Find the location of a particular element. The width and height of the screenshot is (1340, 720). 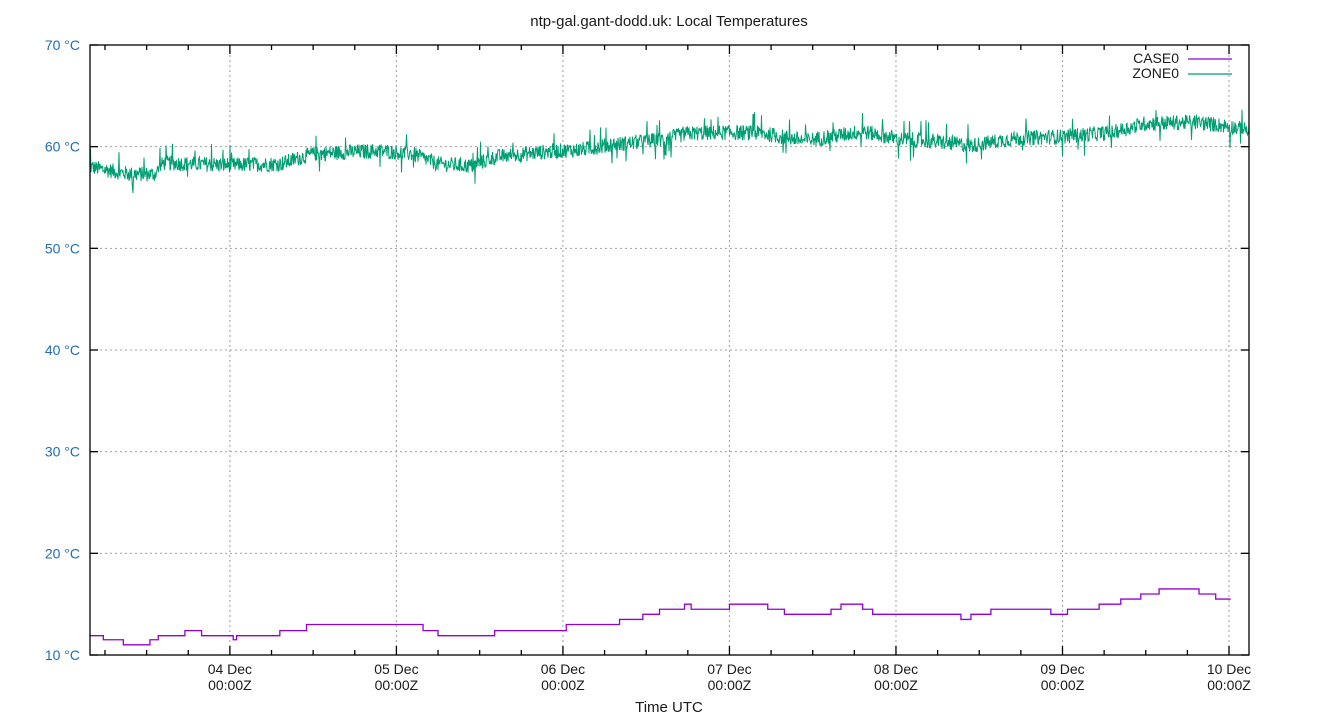

y-tick-label: 20 °C is located at coordinates (62, 553).